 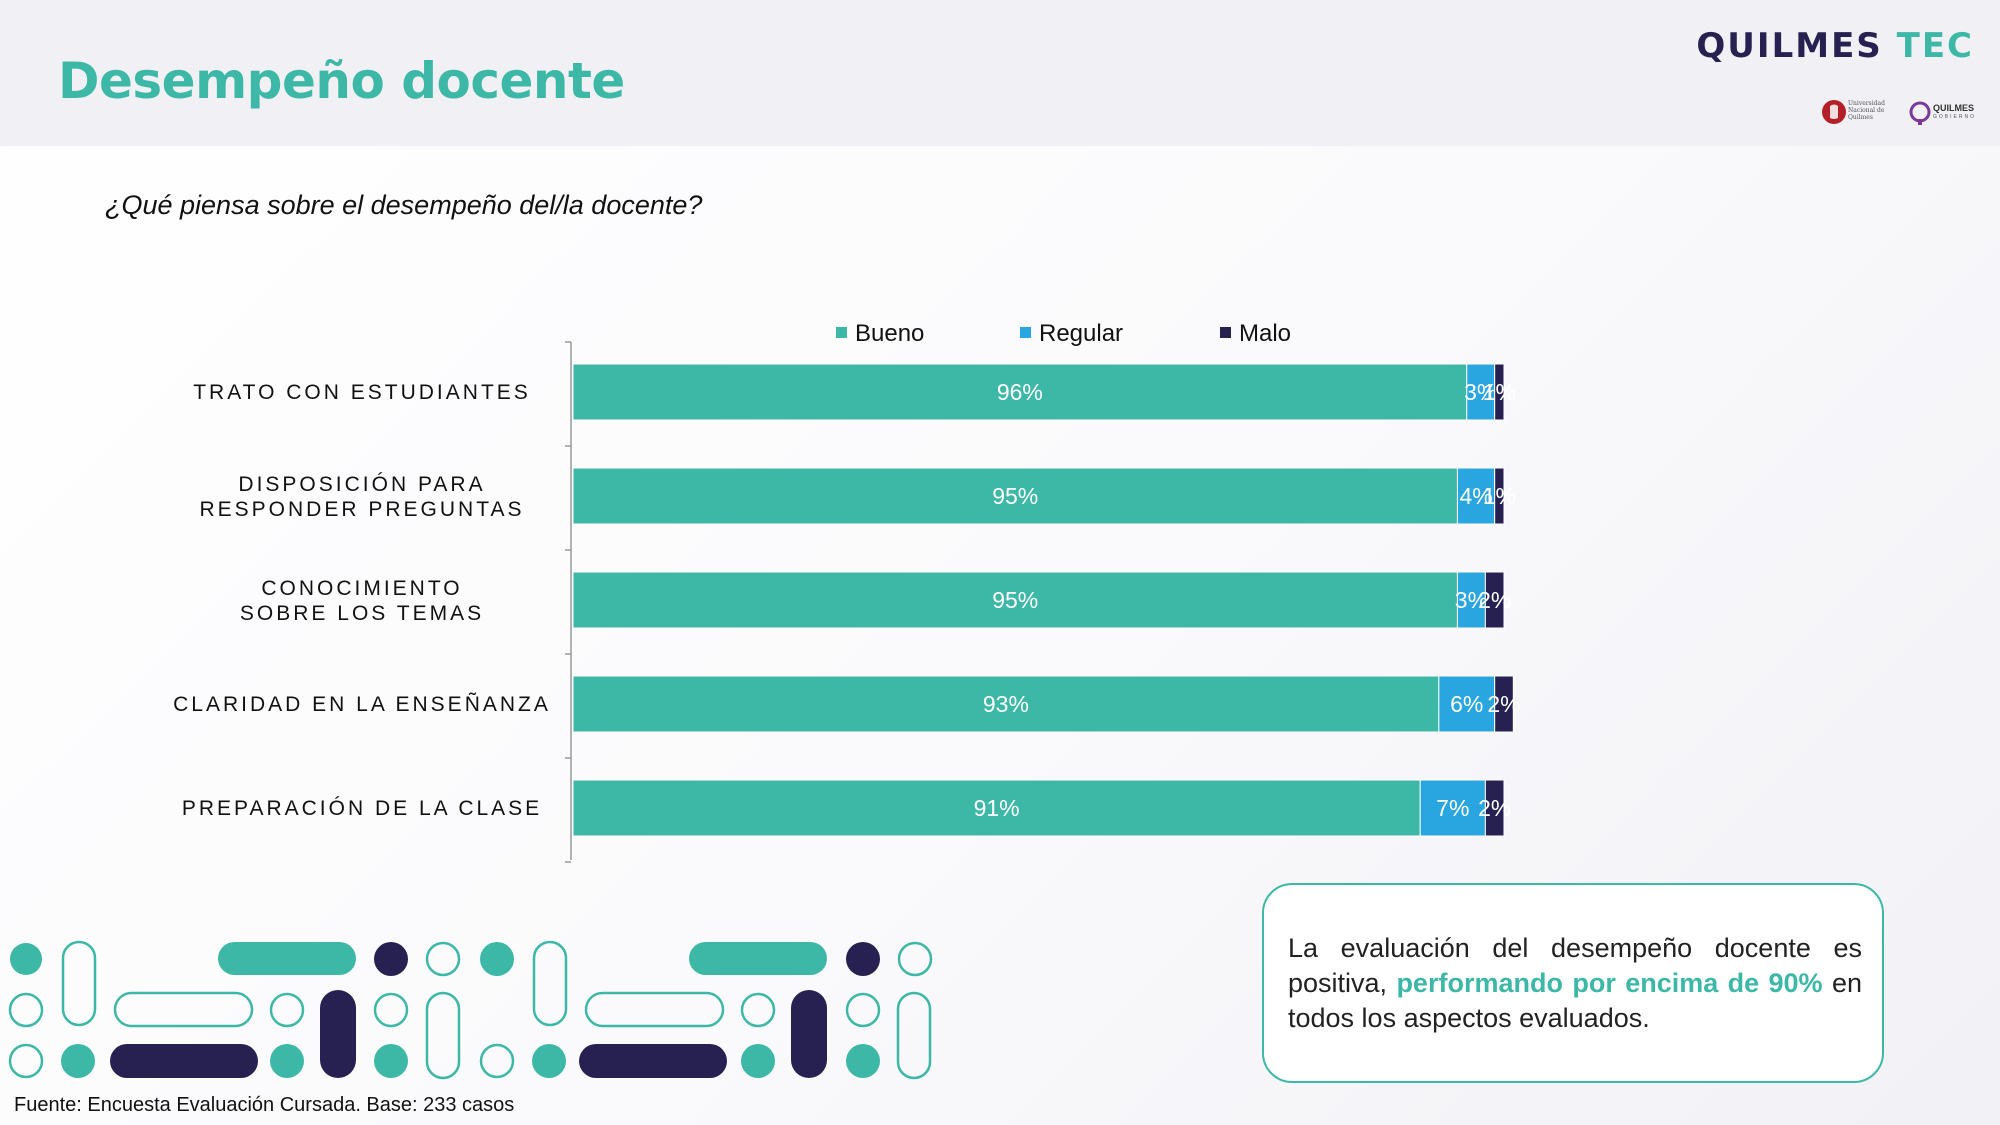 I want to click on quilmes-tec-logo: QUILMES TEC, so click(x=1835, y=46).